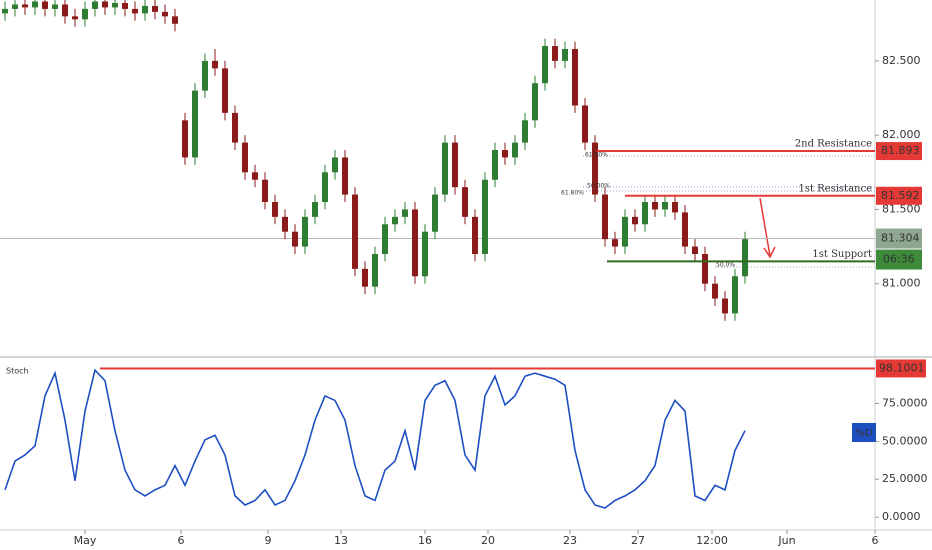  Describe the element at coordinates (901, 283) in the screenshot. I see `y-tick-label: 81.000` at that location.